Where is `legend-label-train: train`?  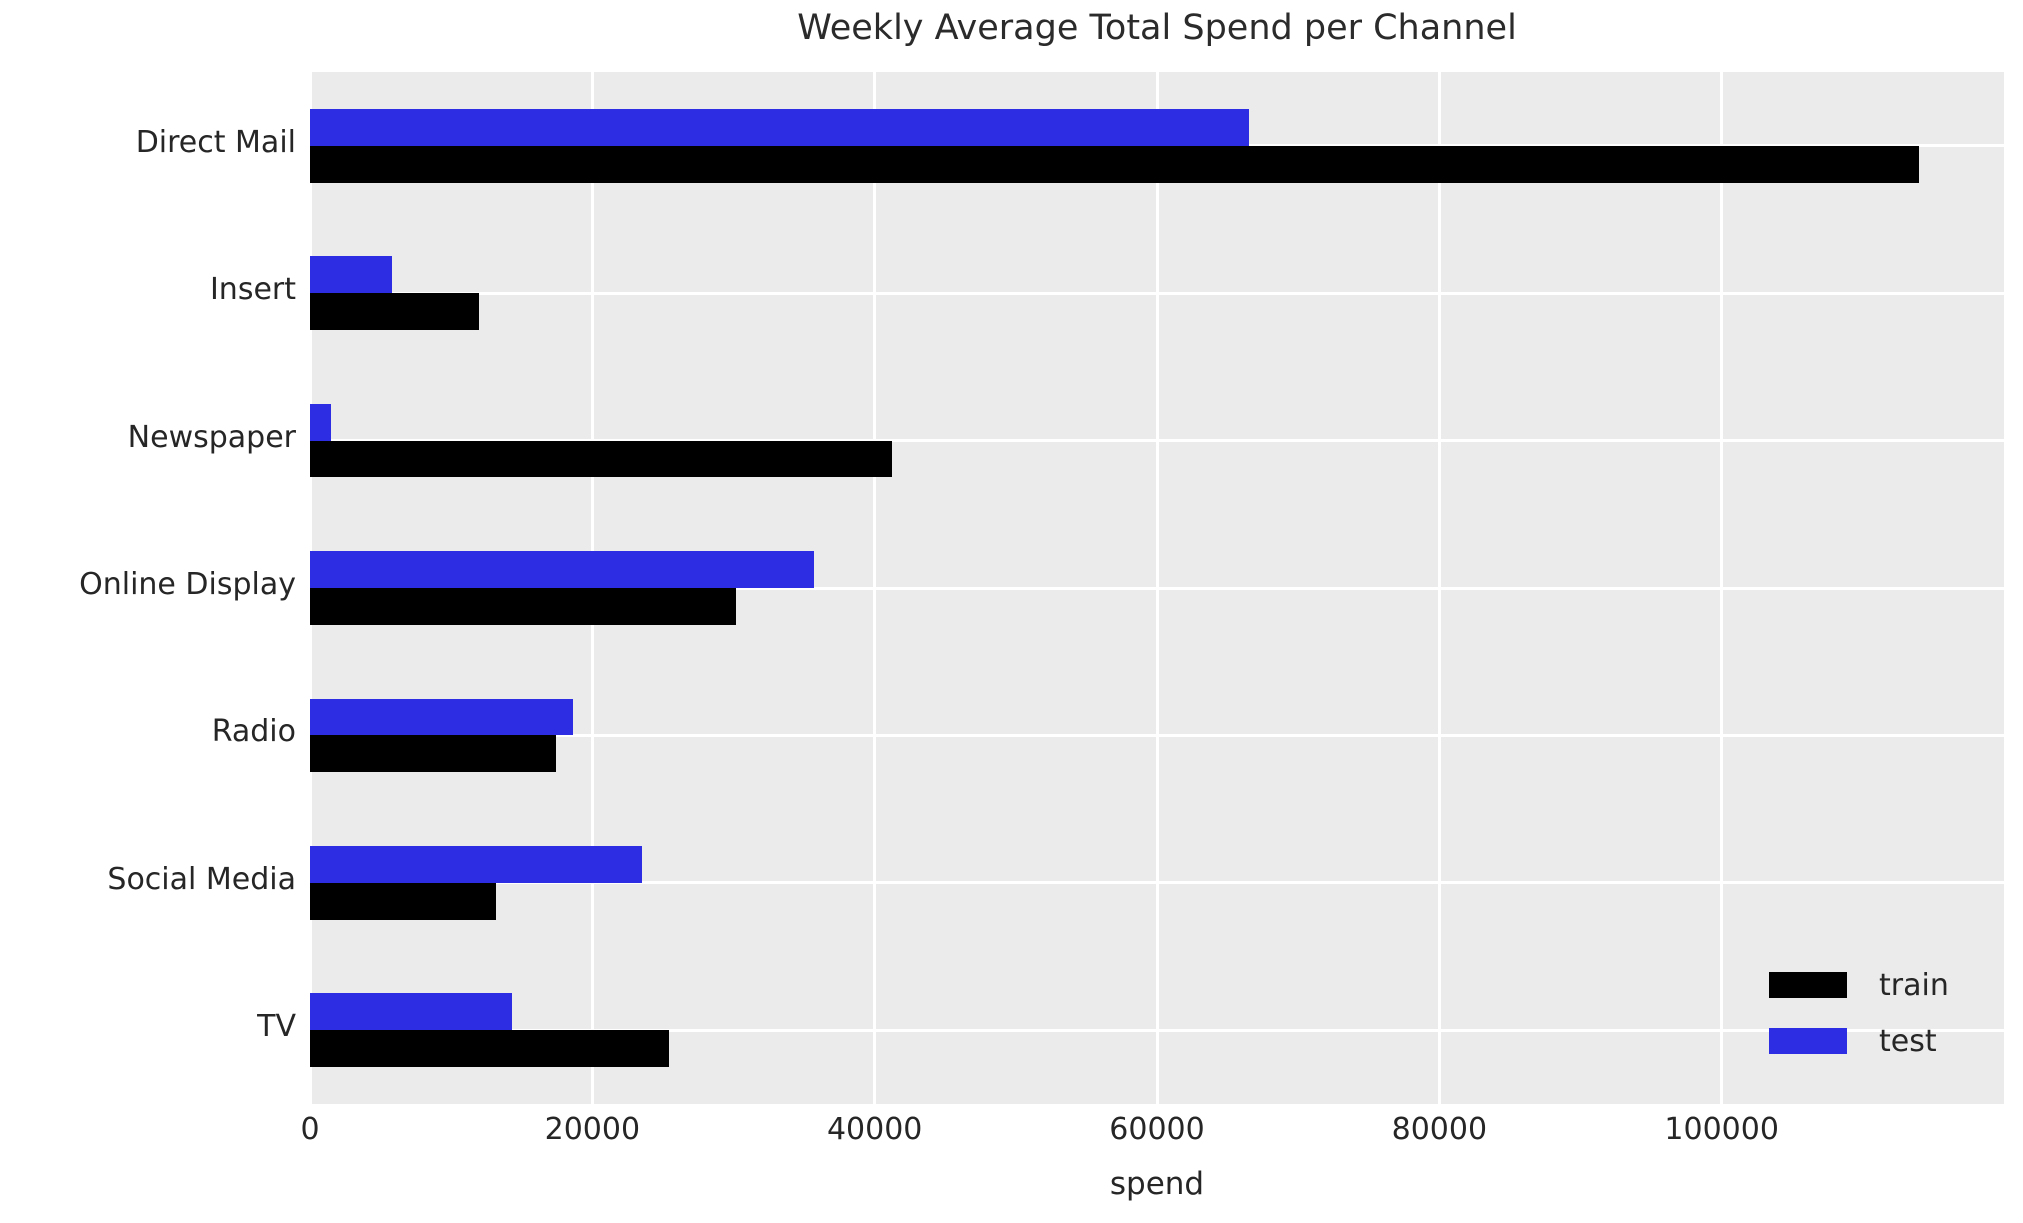
legend-label-train: train is located at coordinates (1914, 985).